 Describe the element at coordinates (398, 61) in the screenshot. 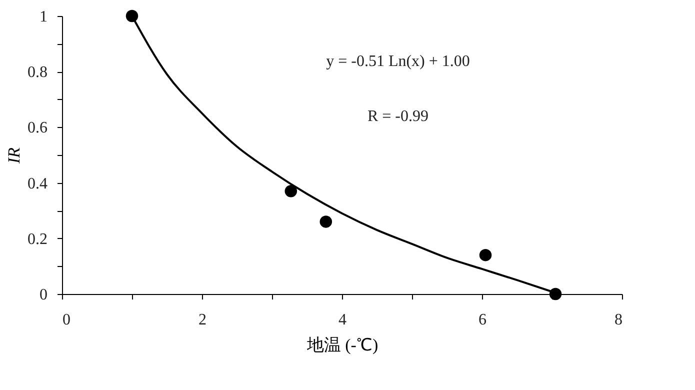

I see `annotation: y = -0.51 Ln(x) + 1.00` at that location.